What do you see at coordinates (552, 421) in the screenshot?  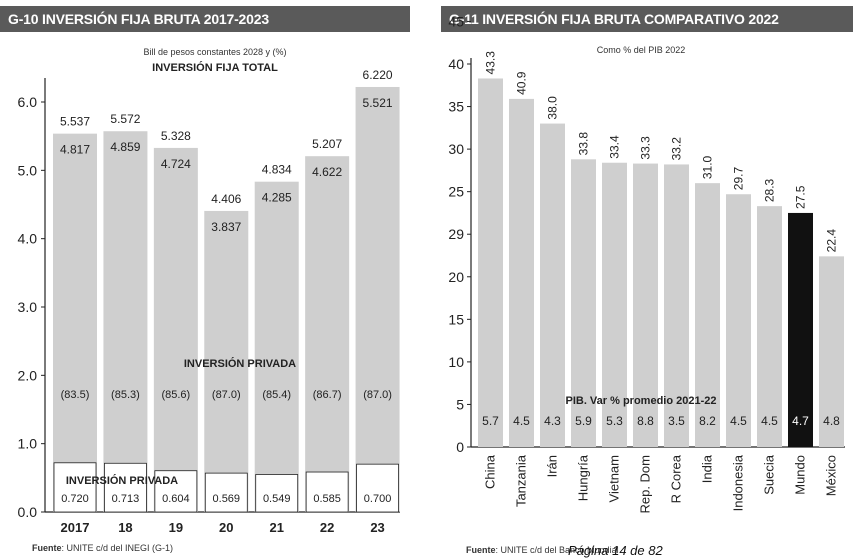 I see `pib-value-label: 4.3` at bounding box center [552, 421].